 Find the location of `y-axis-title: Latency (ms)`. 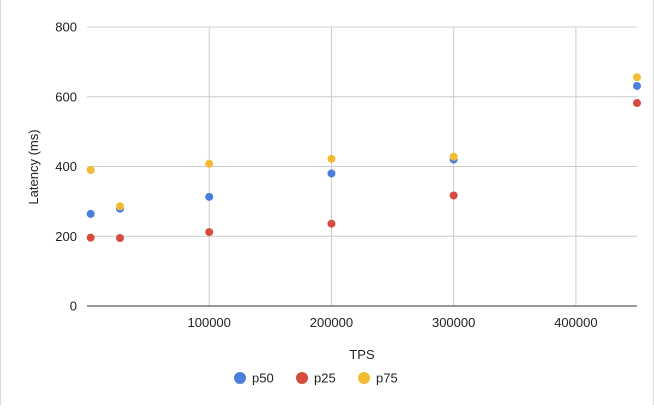

y-axis-title: Latency (ms) is located at coordinates (33, 166).